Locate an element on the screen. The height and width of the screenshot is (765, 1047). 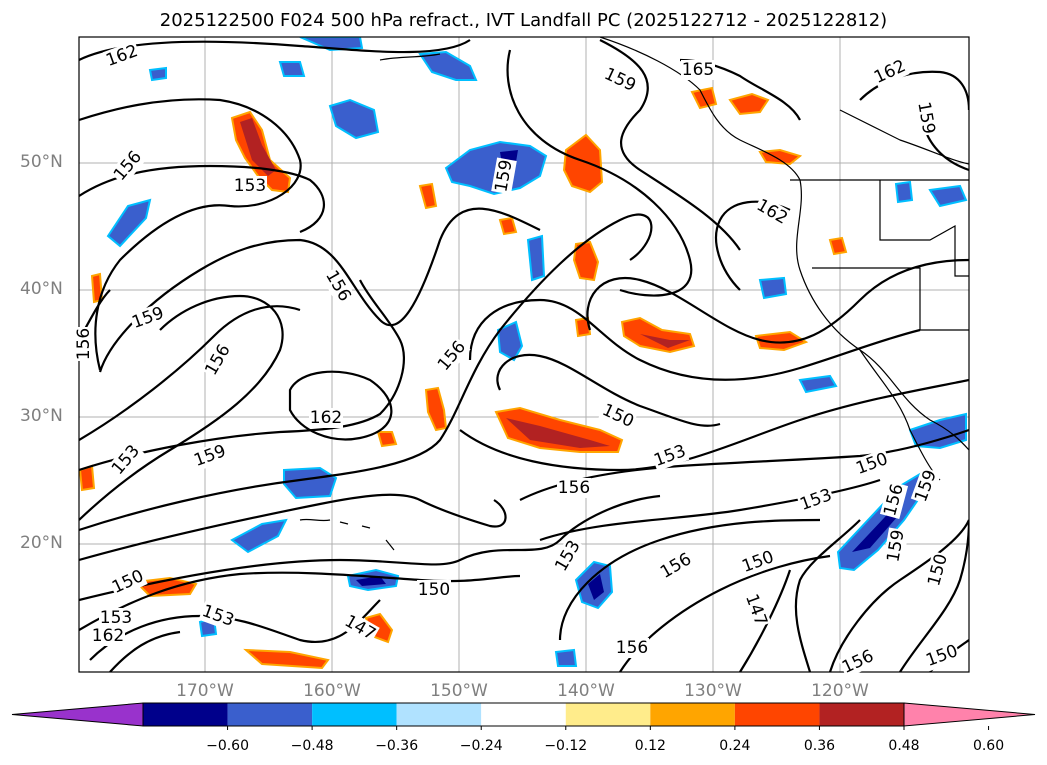
contour-label: 153 is located at coordinates (250, 186).